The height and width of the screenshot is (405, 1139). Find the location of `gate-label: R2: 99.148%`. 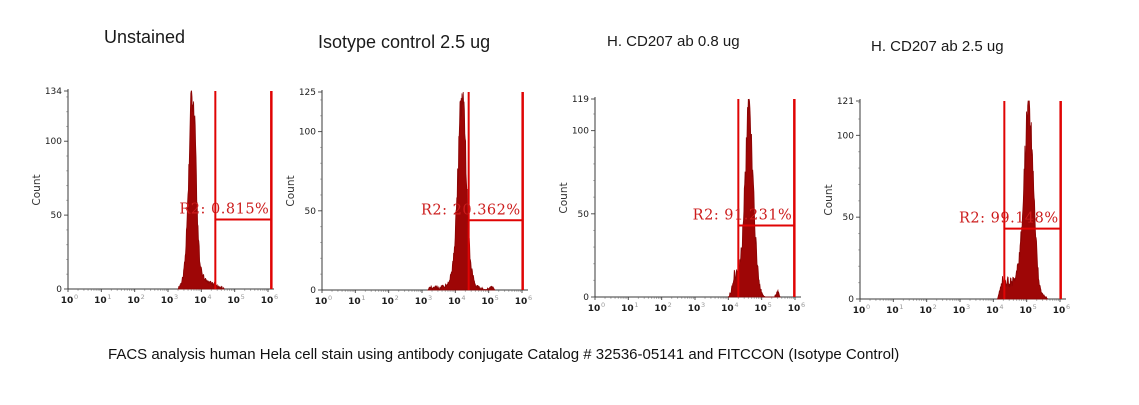

gate-label: R2: 99.148% is located at coordinates (1009, 219).